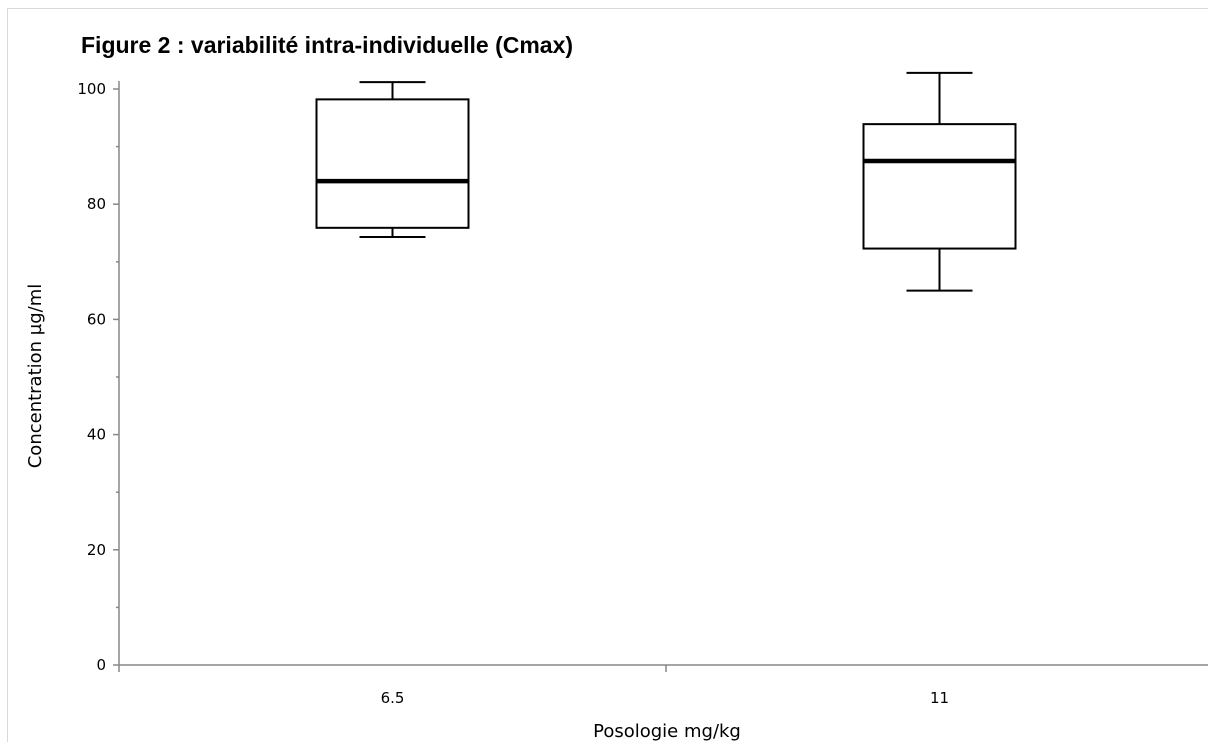  Describe the element at coordinates (533, 686) in the screenshot. I see `x-axis-ticks: 6.5 11` at that location.